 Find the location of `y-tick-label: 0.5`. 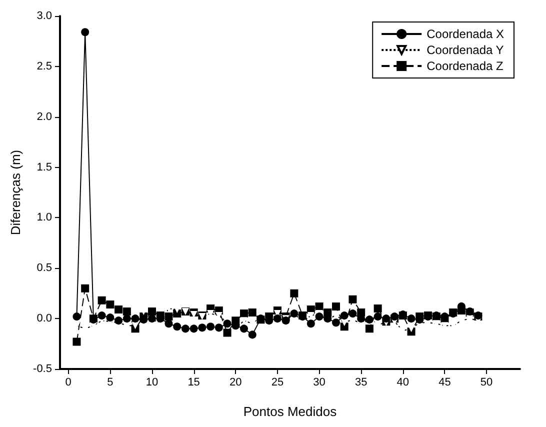

y-tick-label: 0.5 is located at coordinates (44, 268).